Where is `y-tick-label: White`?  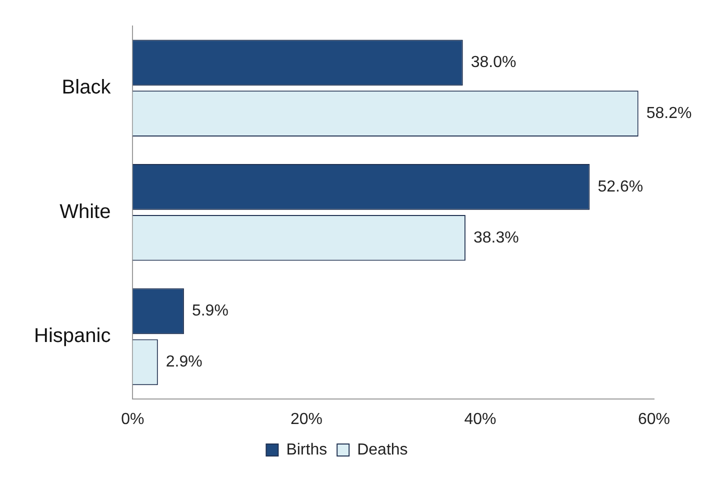
y-tick-label: White is located at coordinates (85, 211).